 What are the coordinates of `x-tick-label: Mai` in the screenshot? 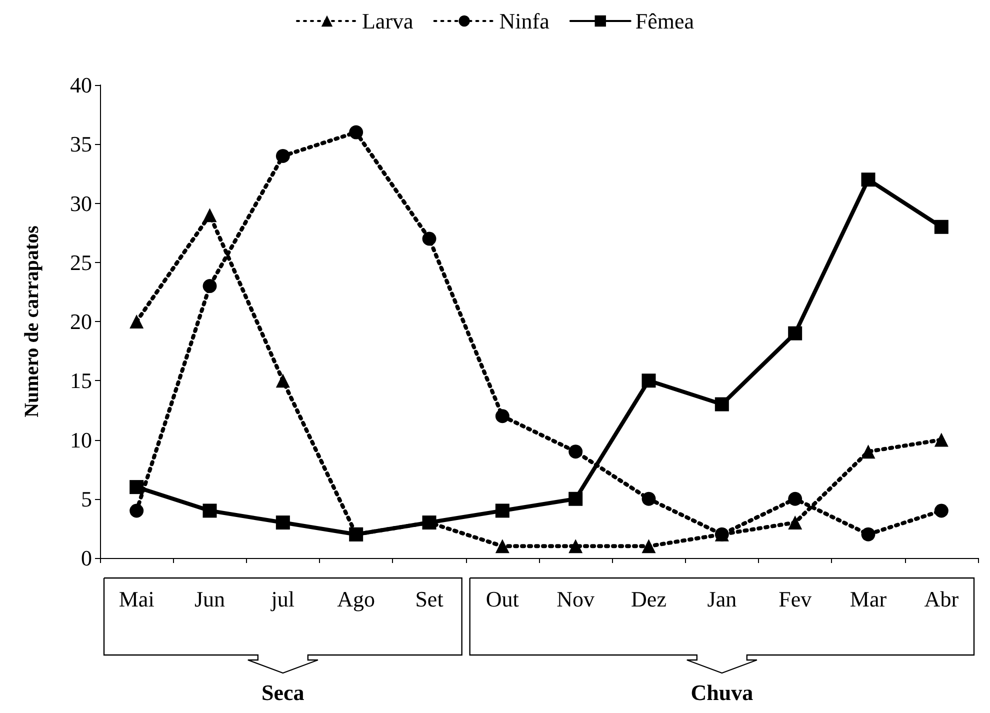 It's located at (136, 599).